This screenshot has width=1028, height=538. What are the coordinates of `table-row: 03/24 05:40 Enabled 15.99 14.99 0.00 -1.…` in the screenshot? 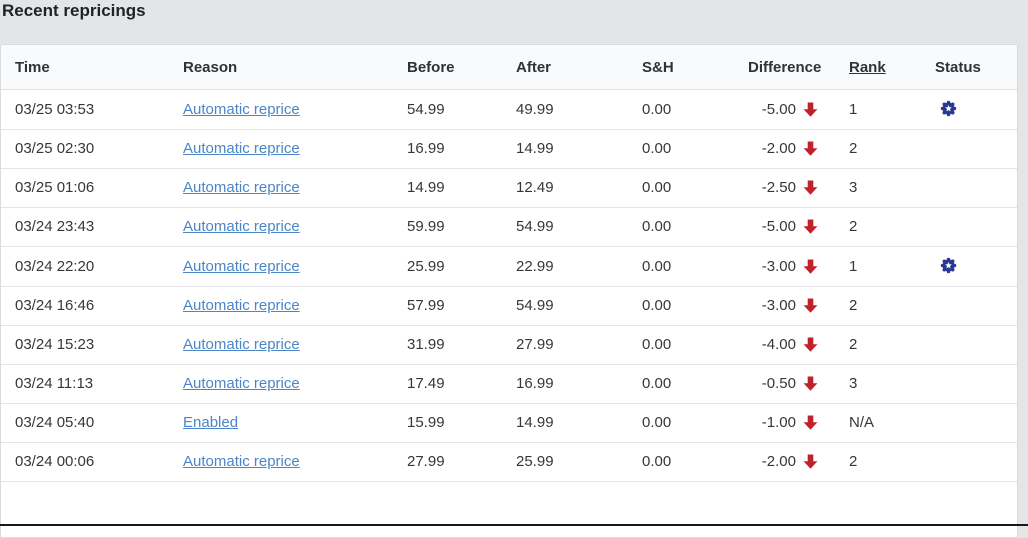 It's located at (509, 423).